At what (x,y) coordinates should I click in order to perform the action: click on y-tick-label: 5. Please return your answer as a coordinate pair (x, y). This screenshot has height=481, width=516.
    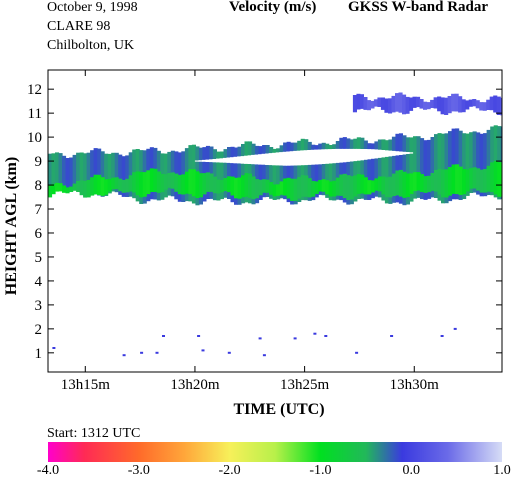
    Looking at the image, I should click on (39, 258).